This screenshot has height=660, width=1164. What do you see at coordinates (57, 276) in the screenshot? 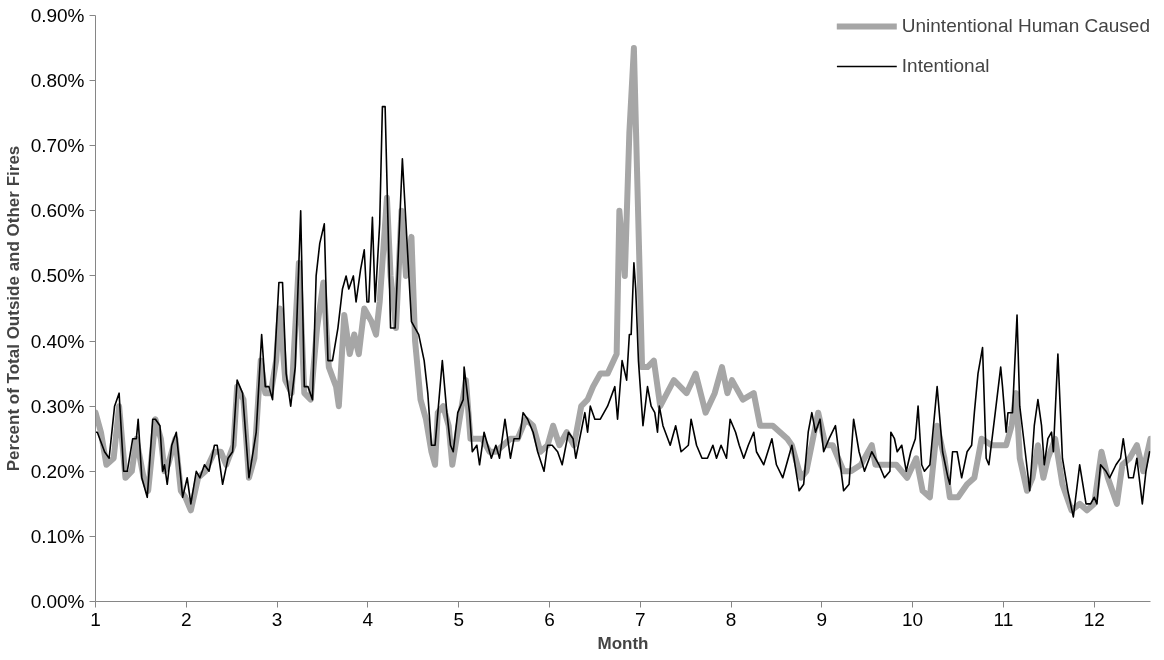
I see `y-tick-label: 0.50%` at bounding box center [57, 276].